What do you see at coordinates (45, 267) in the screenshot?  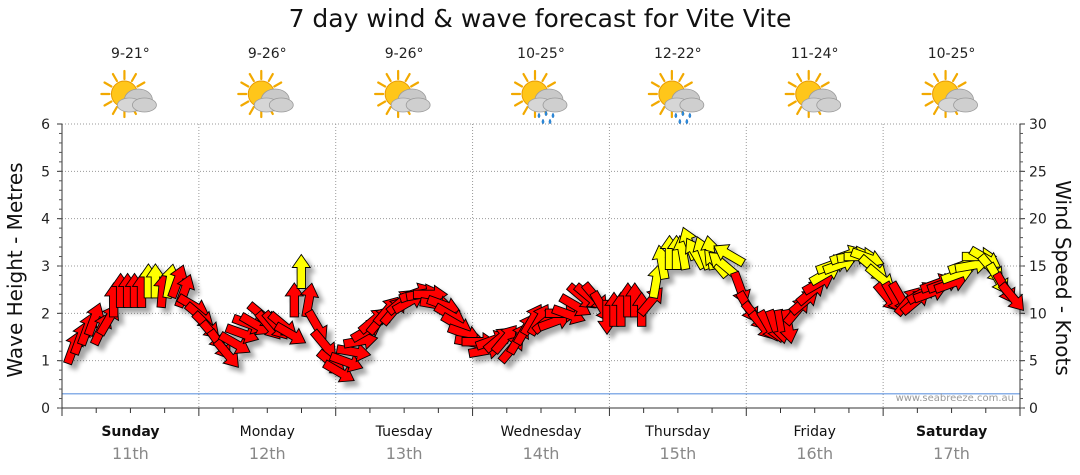 I see `left-tick-label: 3` at bounding box center [45, 267].